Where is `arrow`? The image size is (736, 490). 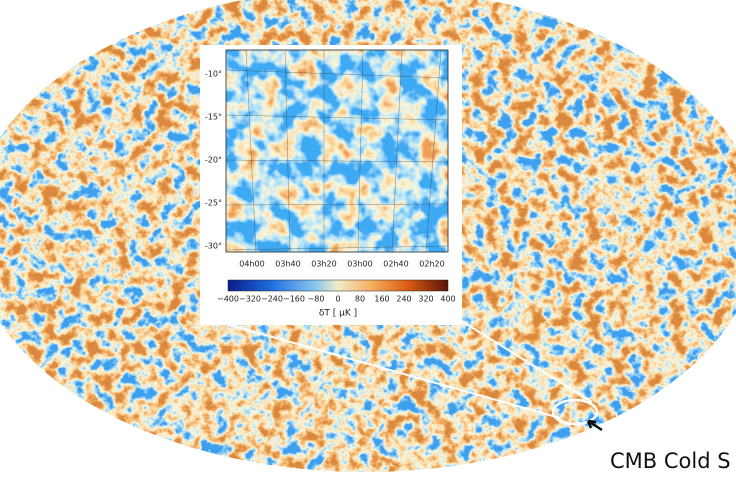
arrow is located at coordinates (594, 425).